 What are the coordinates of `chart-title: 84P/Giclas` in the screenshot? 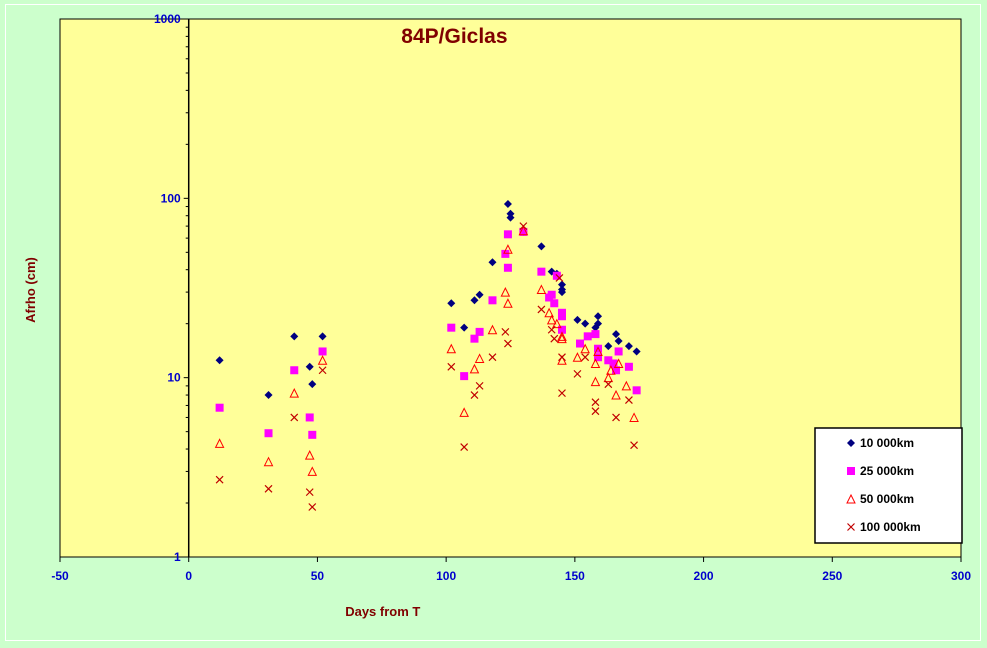 It's located at (454, 36).